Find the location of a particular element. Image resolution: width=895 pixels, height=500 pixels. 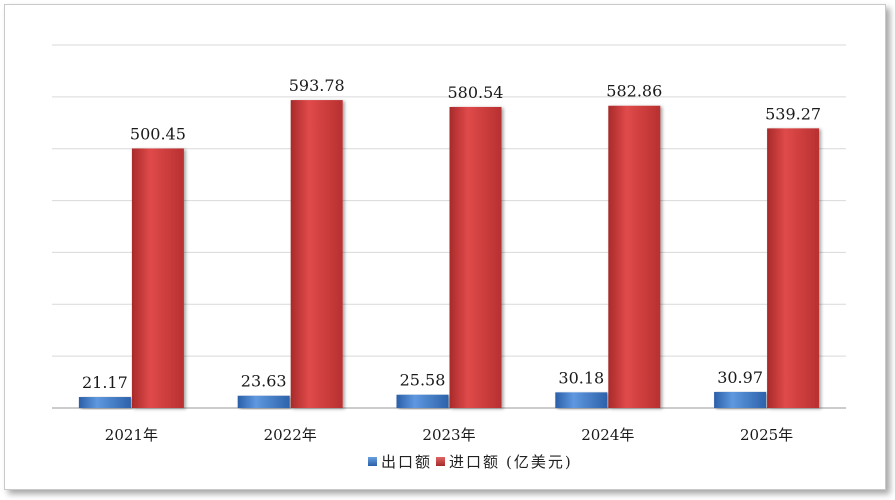

data-label-export-3: 25.58 is located at coordinates (423, 380).